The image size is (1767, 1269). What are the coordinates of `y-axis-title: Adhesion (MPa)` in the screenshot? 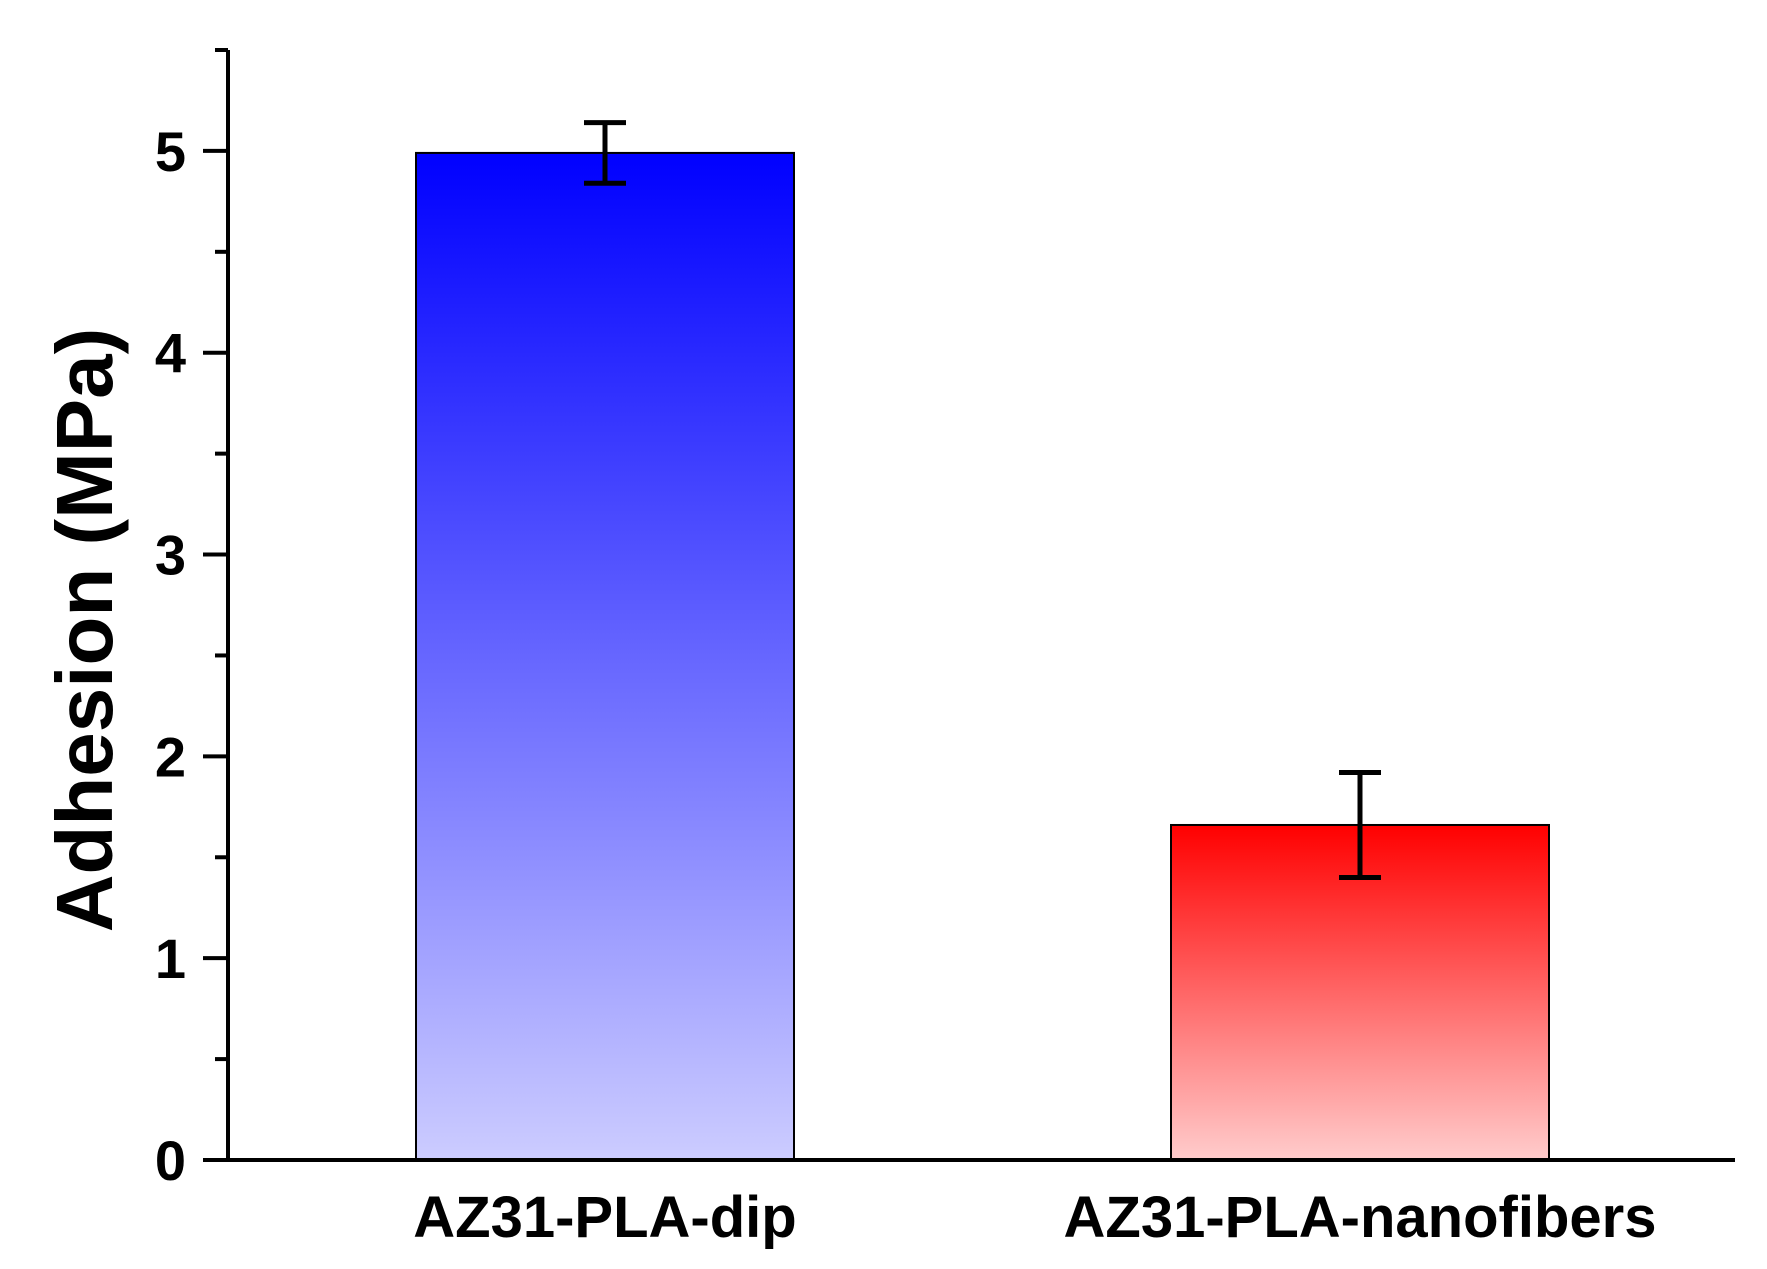 It's located at (84, 630).